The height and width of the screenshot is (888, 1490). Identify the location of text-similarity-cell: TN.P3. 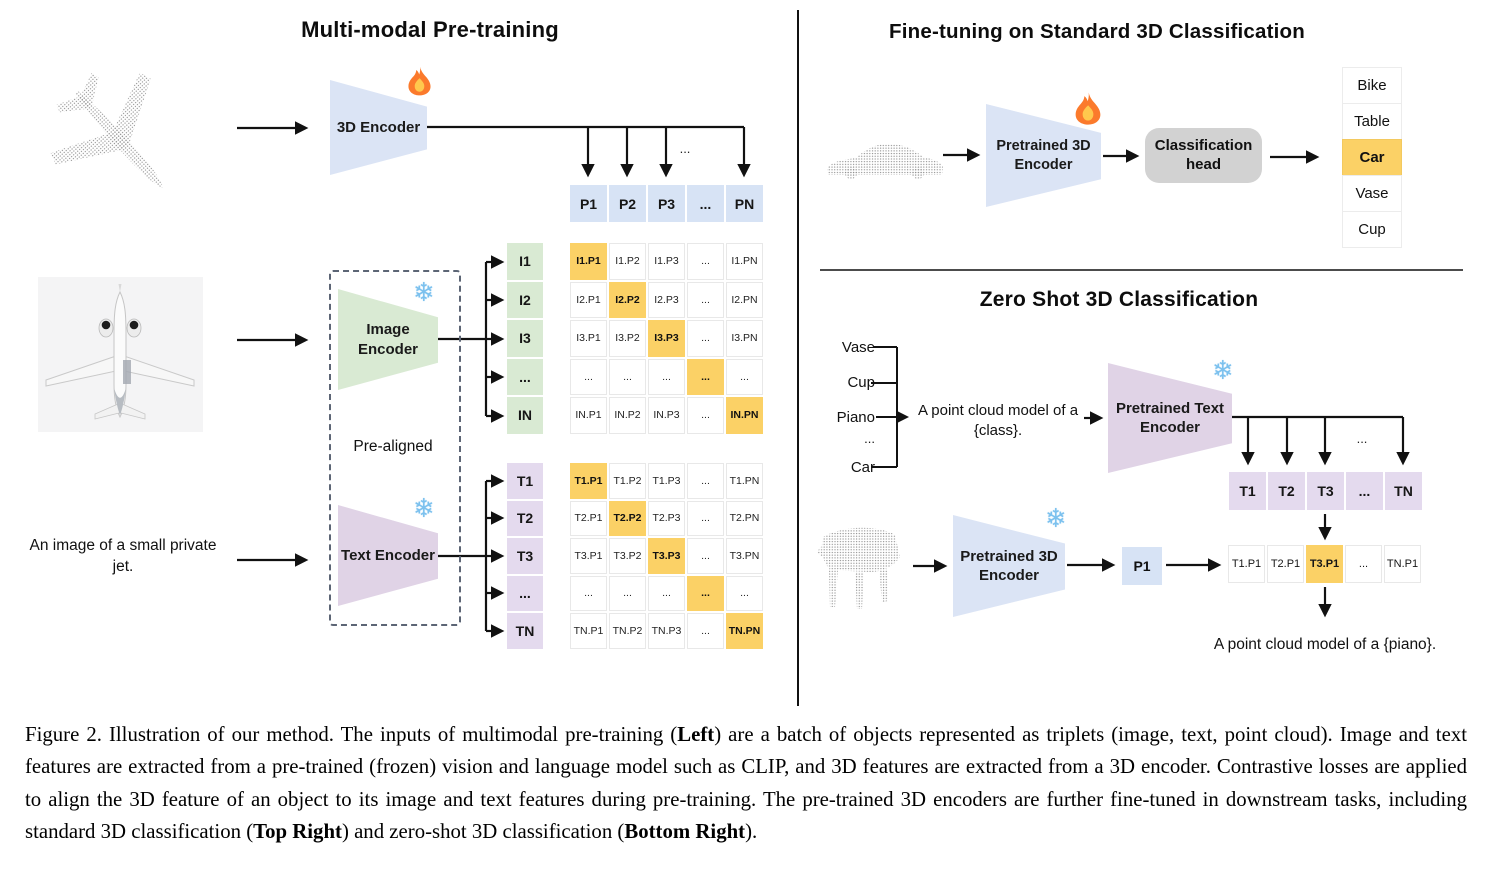
(666, 631).